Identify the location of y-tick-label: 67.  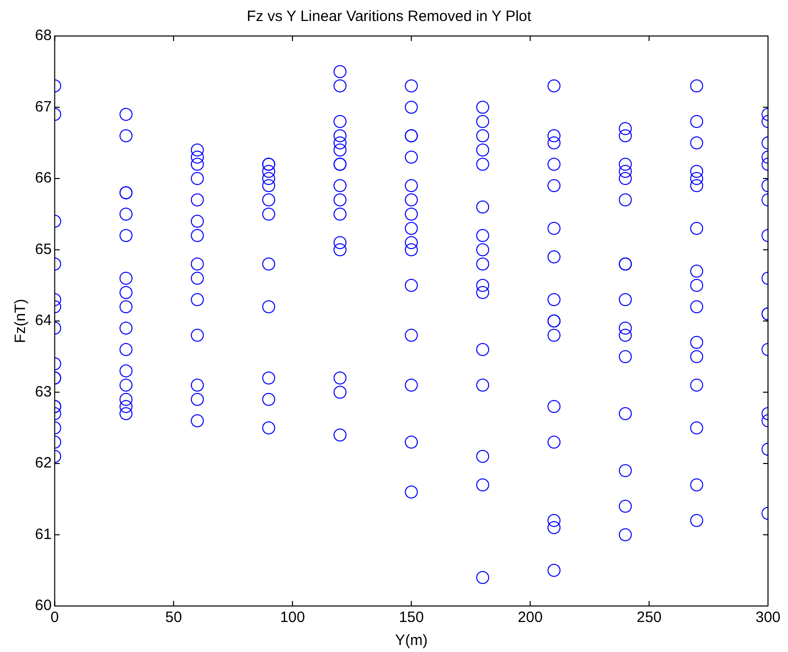
(43, 107).